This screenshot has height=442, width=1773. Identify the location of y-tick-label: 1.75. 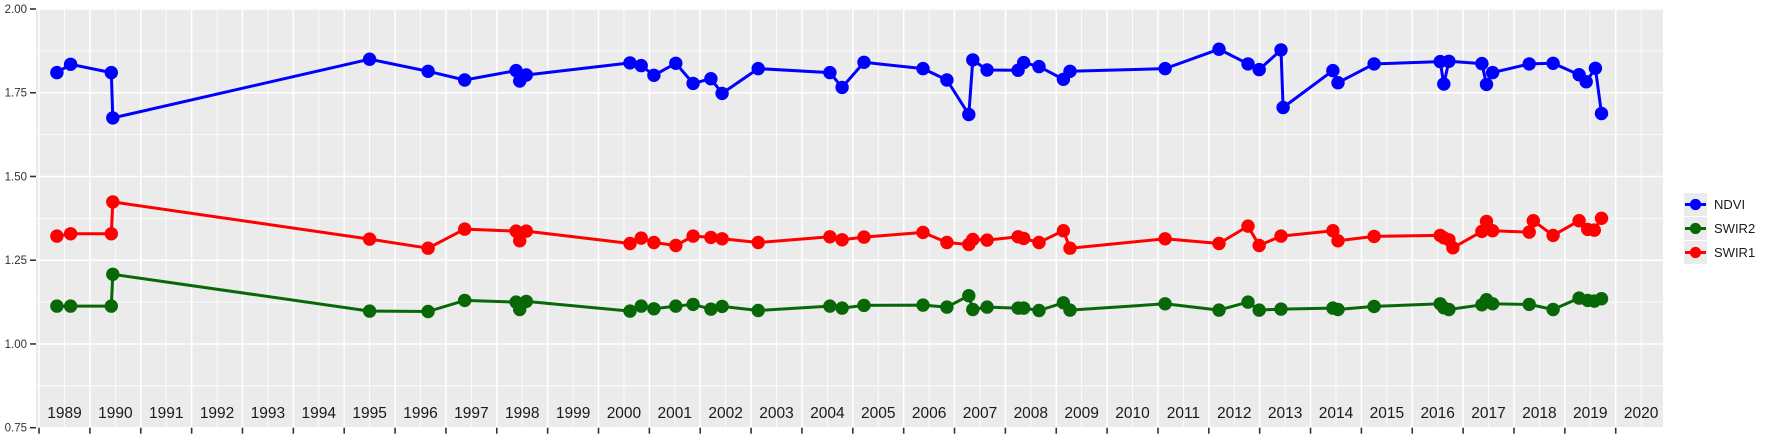
(16, 94).